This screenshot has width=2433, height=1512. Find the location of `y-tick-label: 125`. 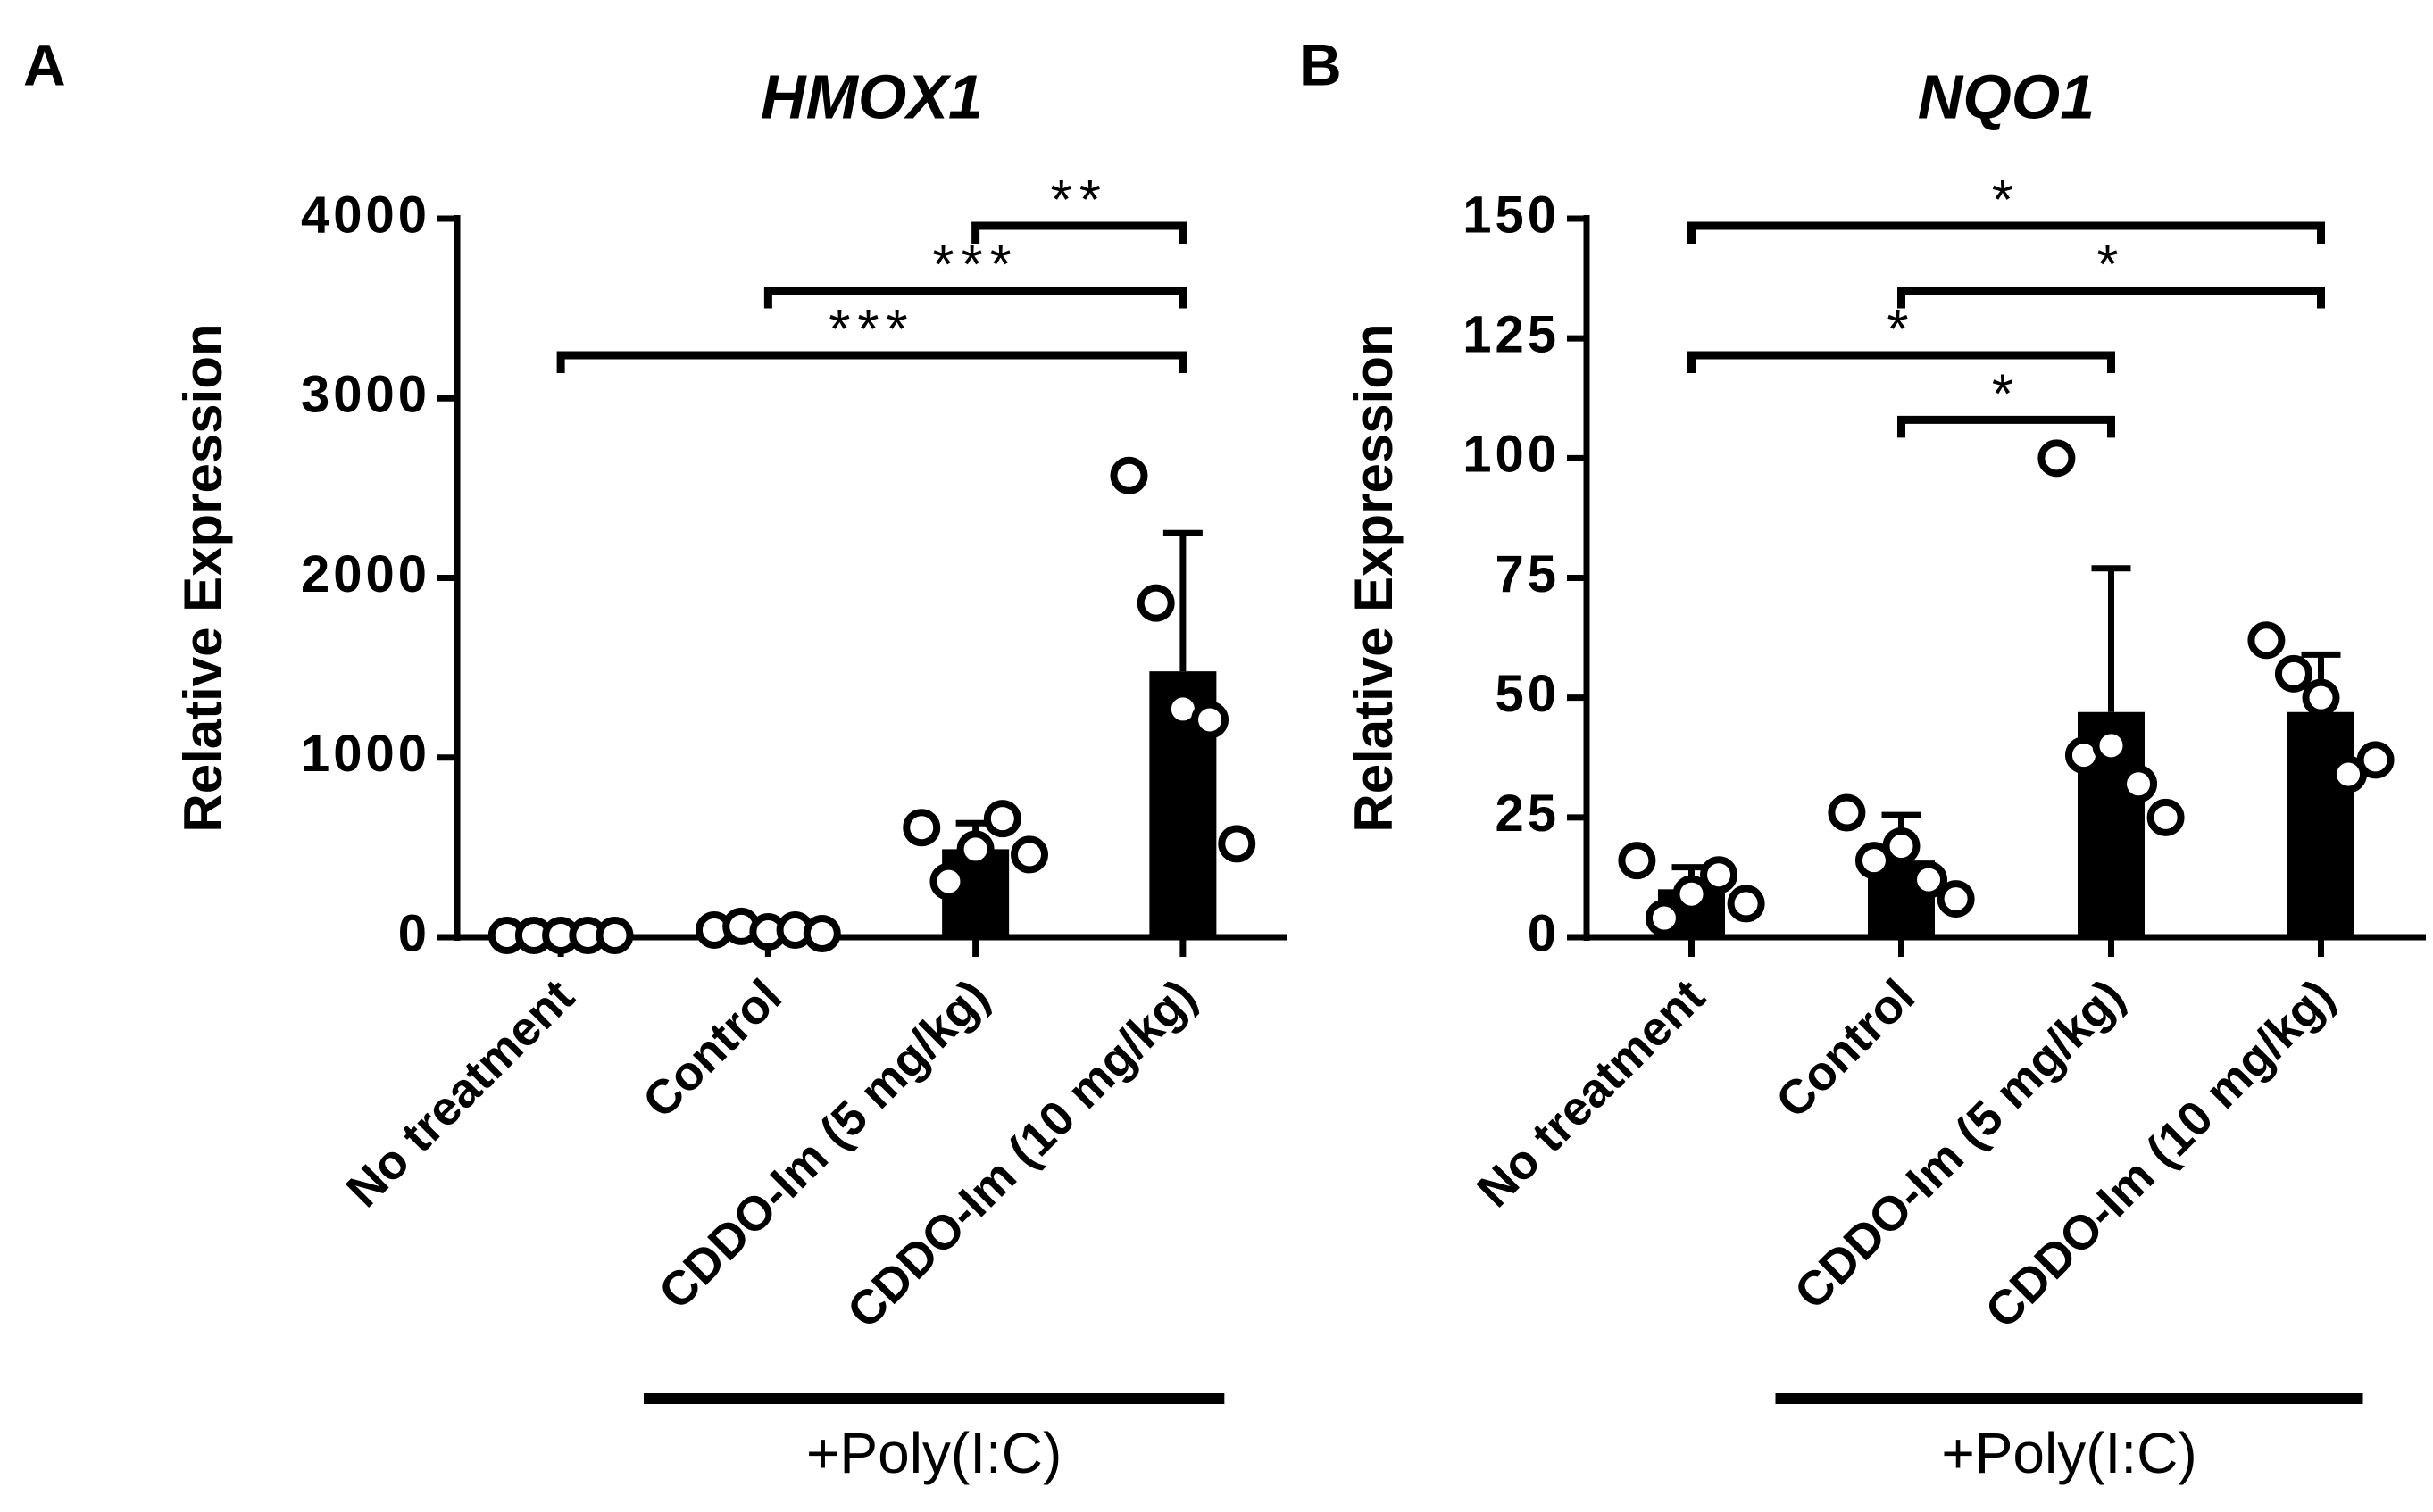

y-tick-label: 125 is located at coordinates (1511, 334).